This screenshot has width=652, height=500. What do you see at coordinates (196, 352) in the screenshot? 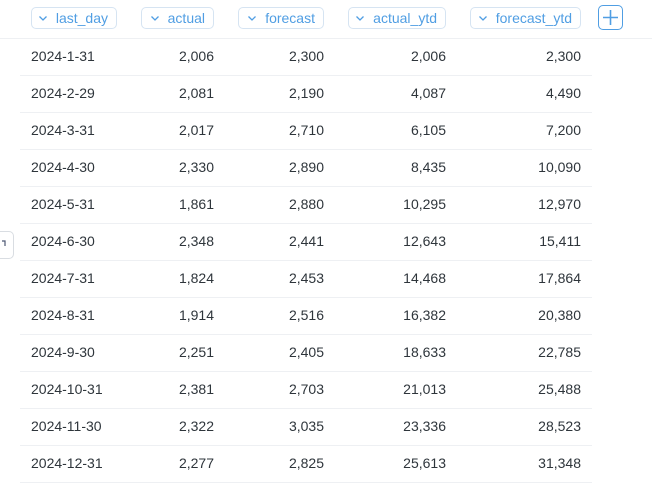
I see `cell-actual: 2,251` at bounding box center [196, 352].